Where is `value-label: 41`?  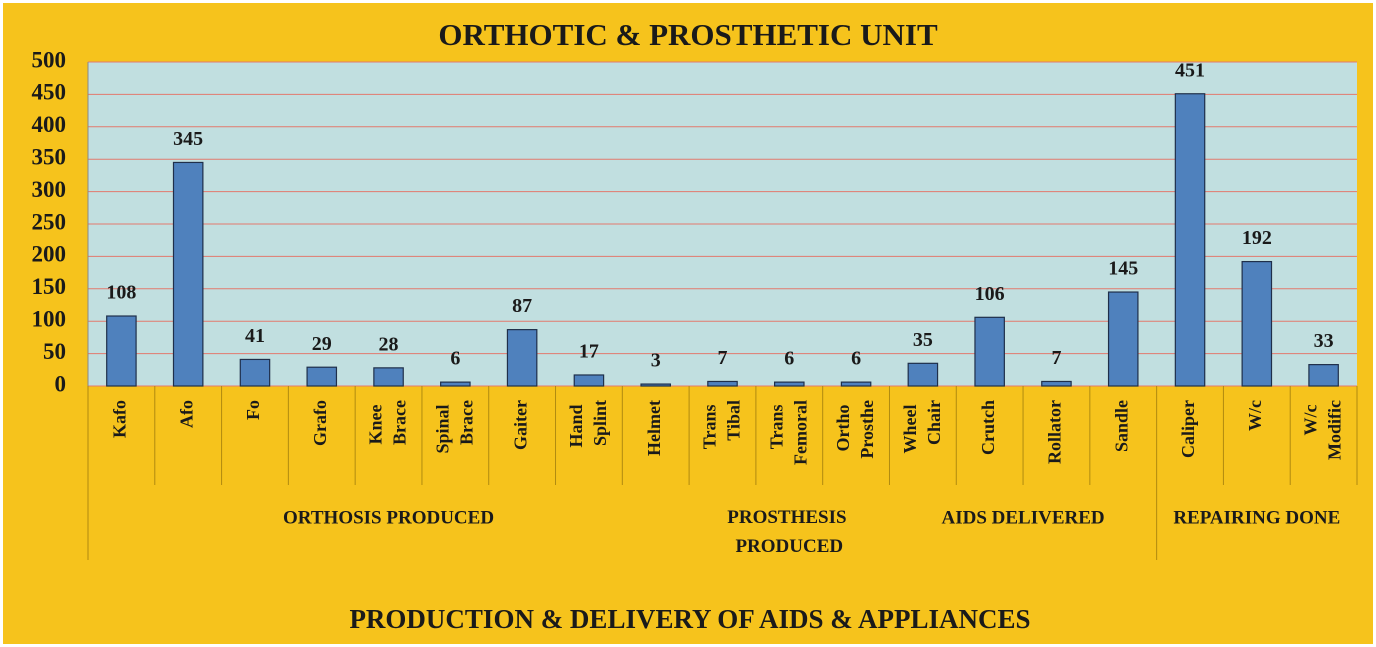 value-label: 41 is located at coordinates (255, 336).